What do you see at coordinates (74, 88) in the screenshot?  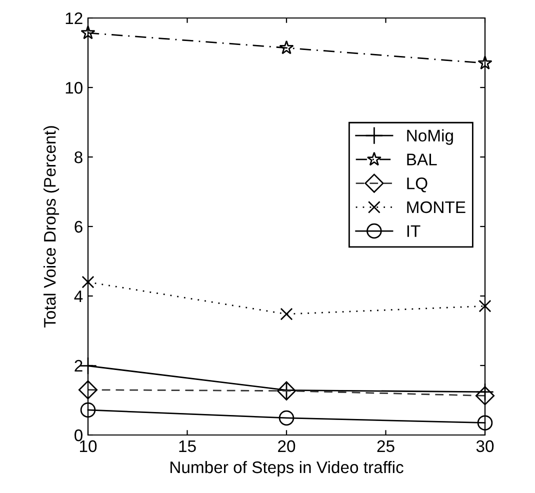 I see `y-tick-label: 10` at bounding box center [74, 88].